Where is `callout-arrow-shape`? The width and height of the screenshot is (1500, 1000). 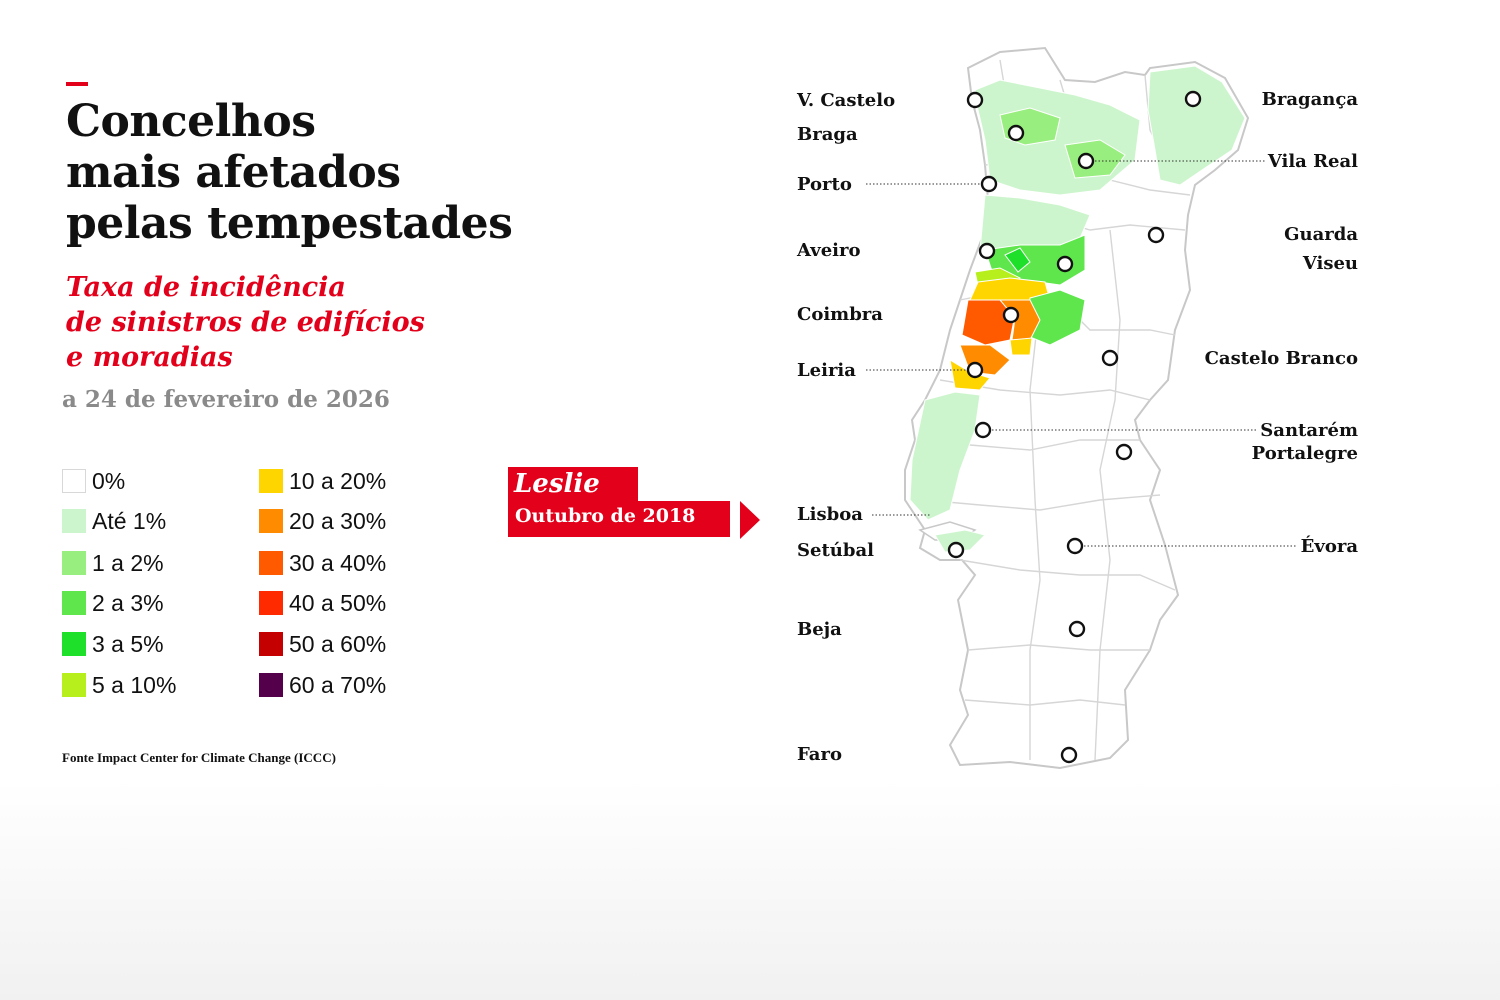
callout-arrow-shape is located at coordinates (634, 503).